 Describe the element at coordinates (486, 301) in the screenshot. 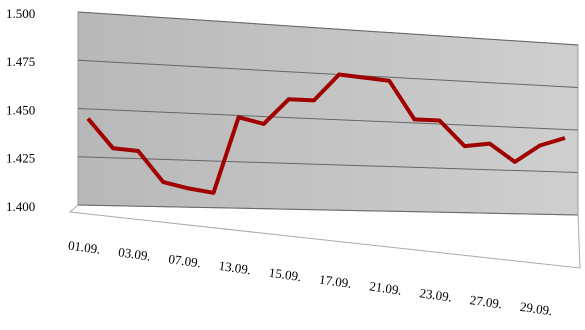

I see `x-tick-label: 27.09.` at that location.